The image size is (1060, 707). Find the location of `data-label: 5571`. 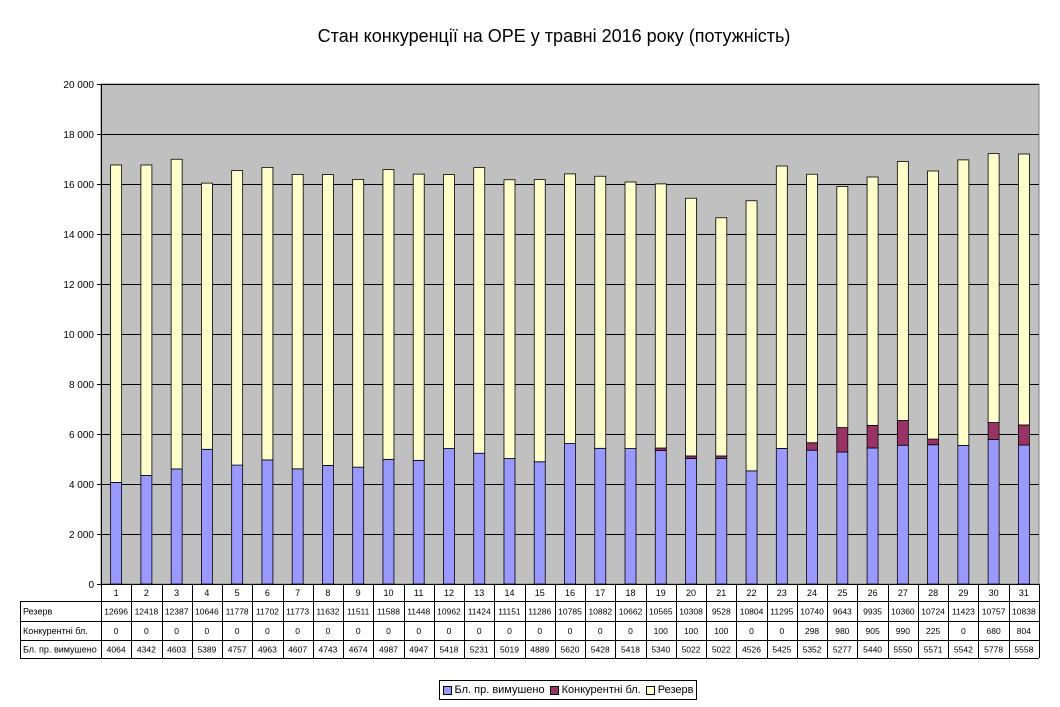

data-label: 5571 is located at coordinates (933, 650).